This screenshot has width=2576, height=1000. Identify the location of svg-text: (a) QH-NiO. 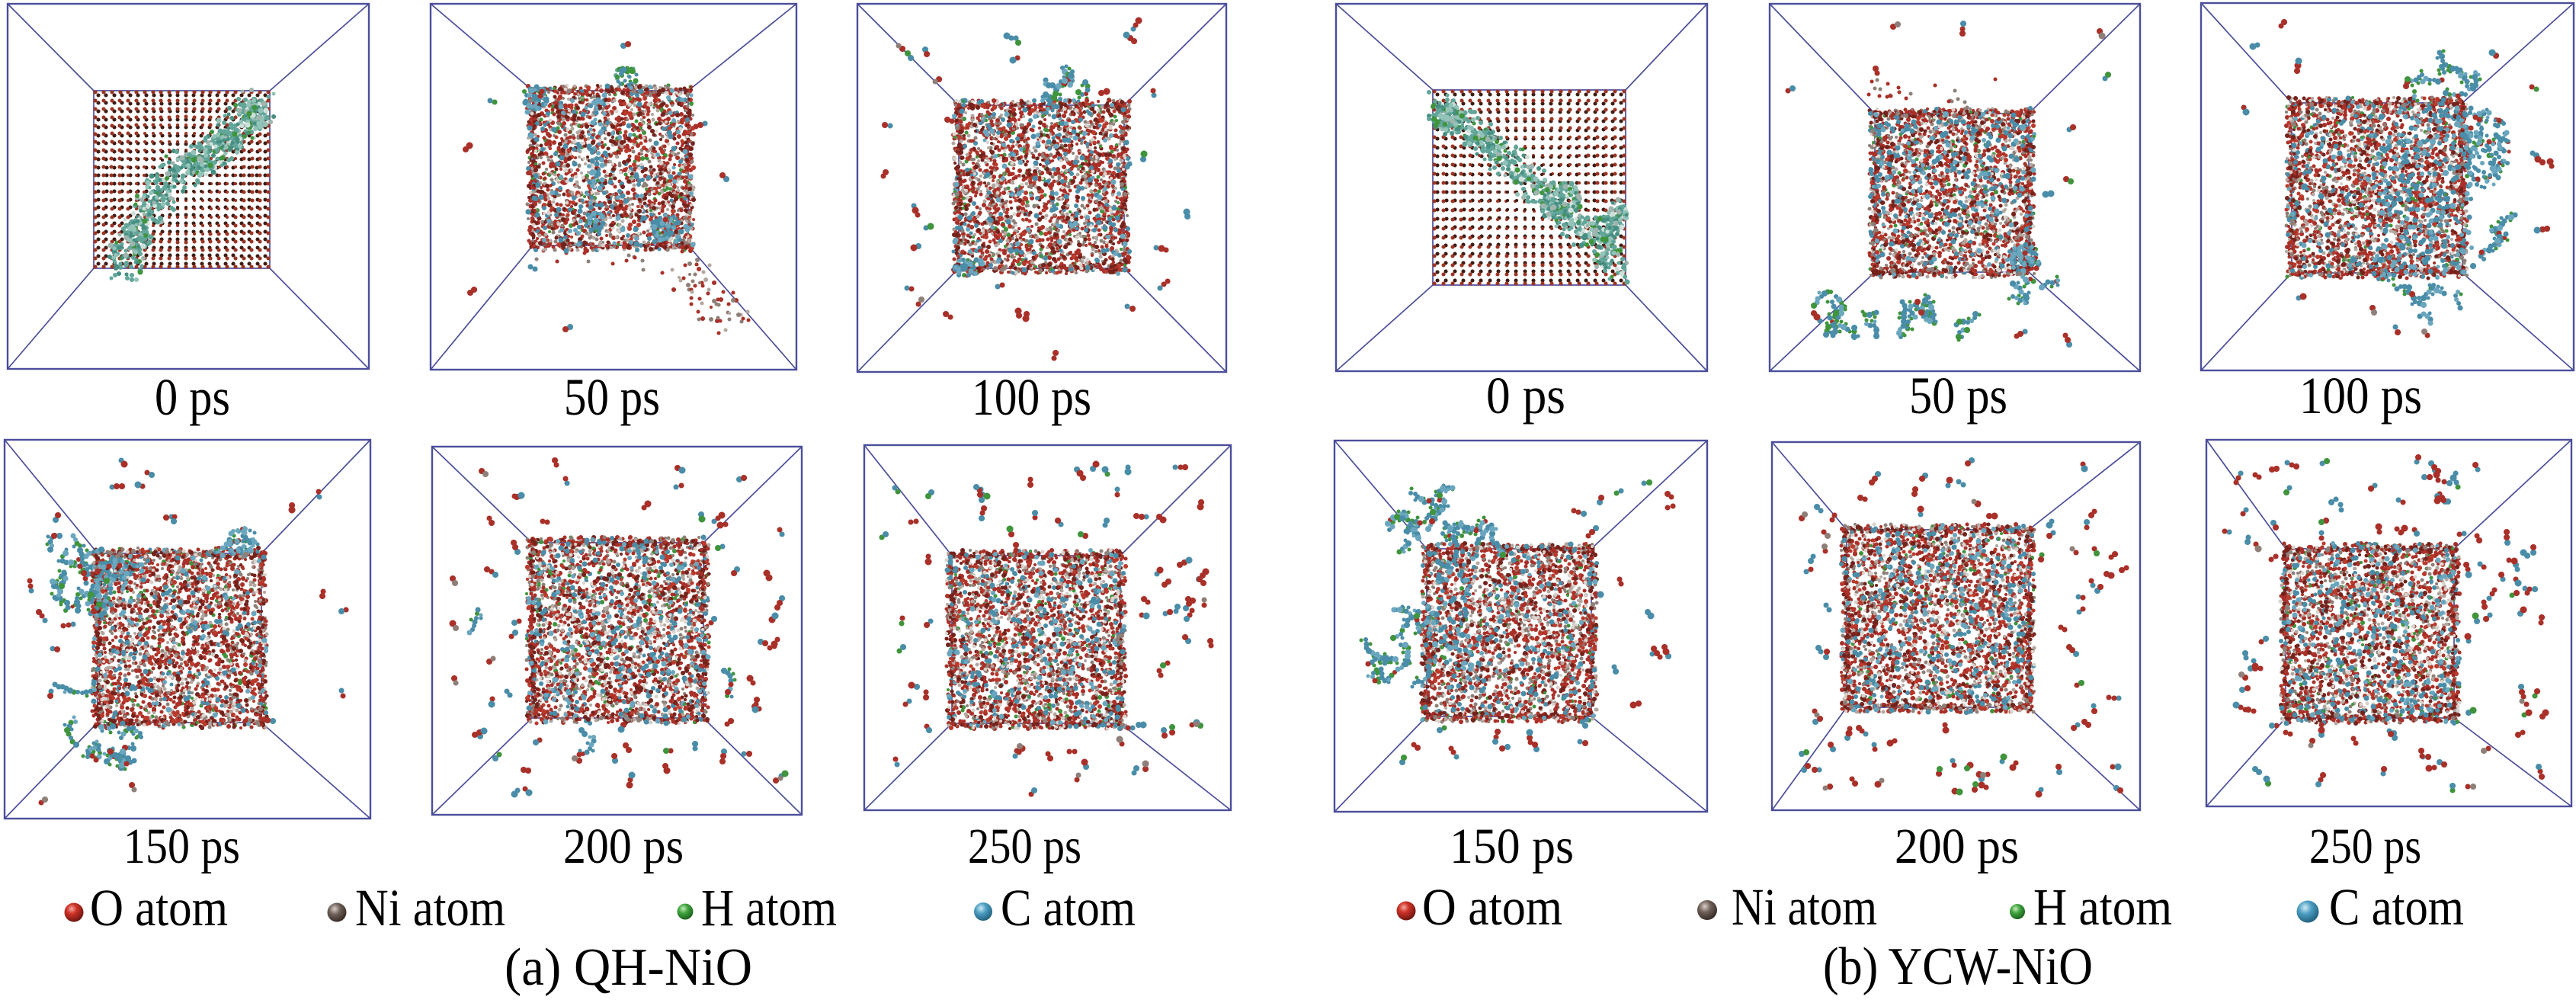
(628, 967).